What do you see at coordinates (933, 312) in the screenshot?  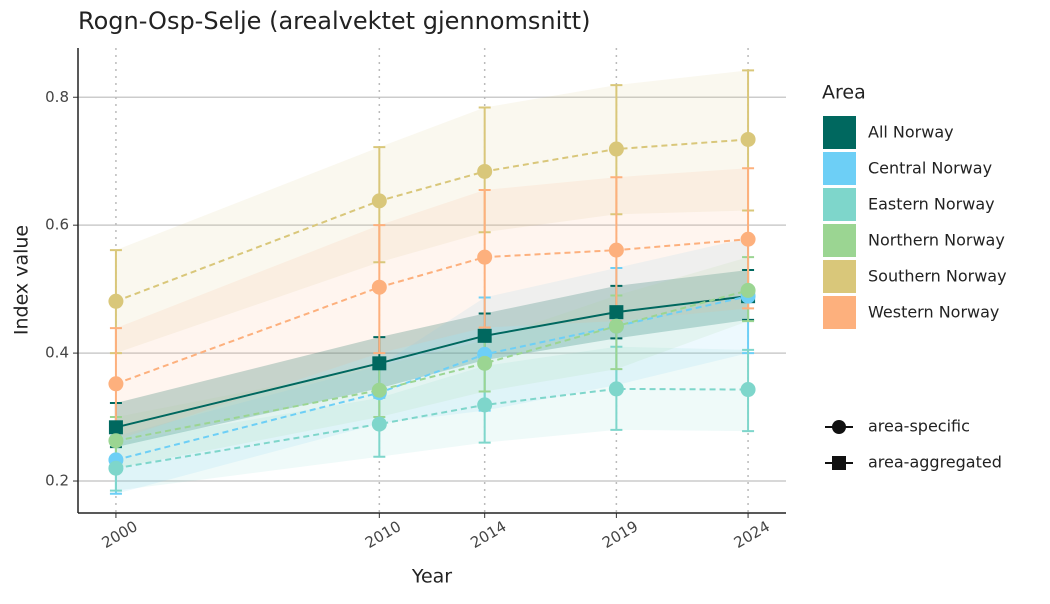 I see `legend-label: Western Norway` at bounding box center [933, 312].